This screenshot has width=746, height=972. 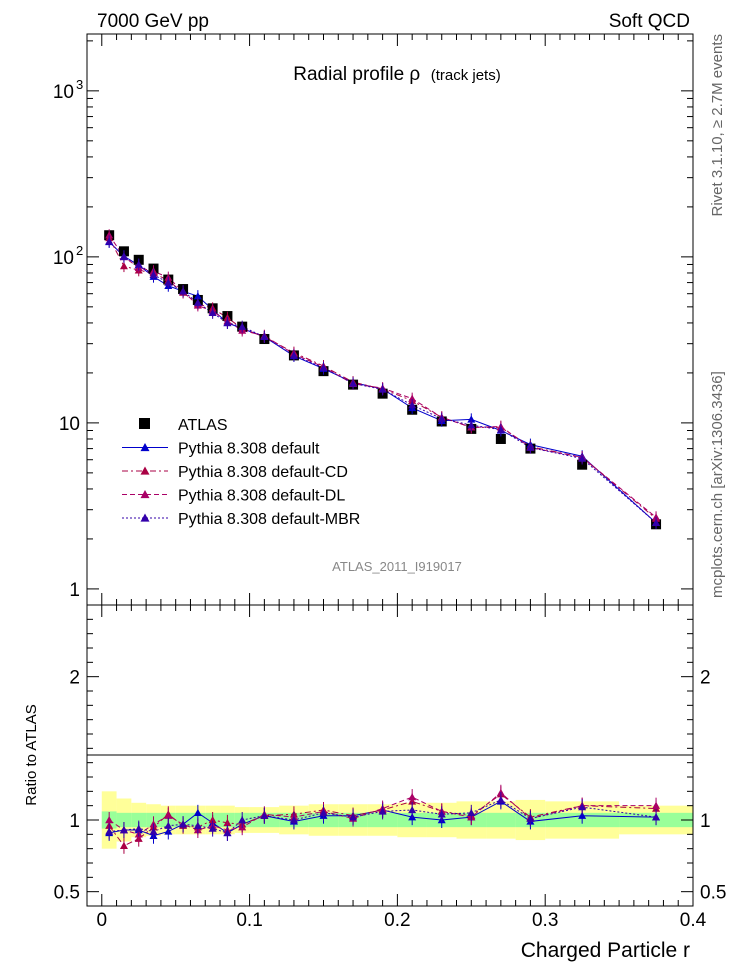 I want to click on y-tick-exponent: 2, so click(x=79, y=250).